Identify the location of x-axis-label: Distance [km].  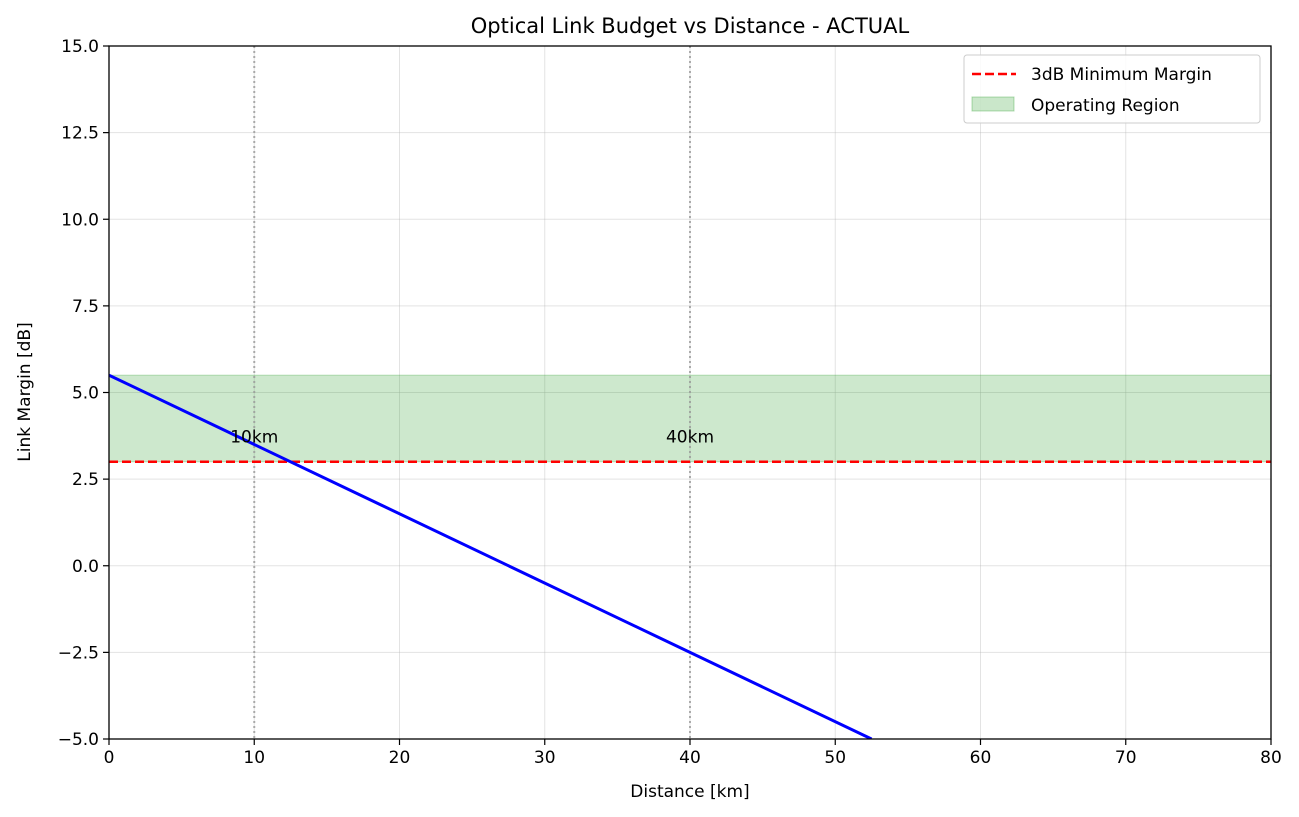
(689, 792).